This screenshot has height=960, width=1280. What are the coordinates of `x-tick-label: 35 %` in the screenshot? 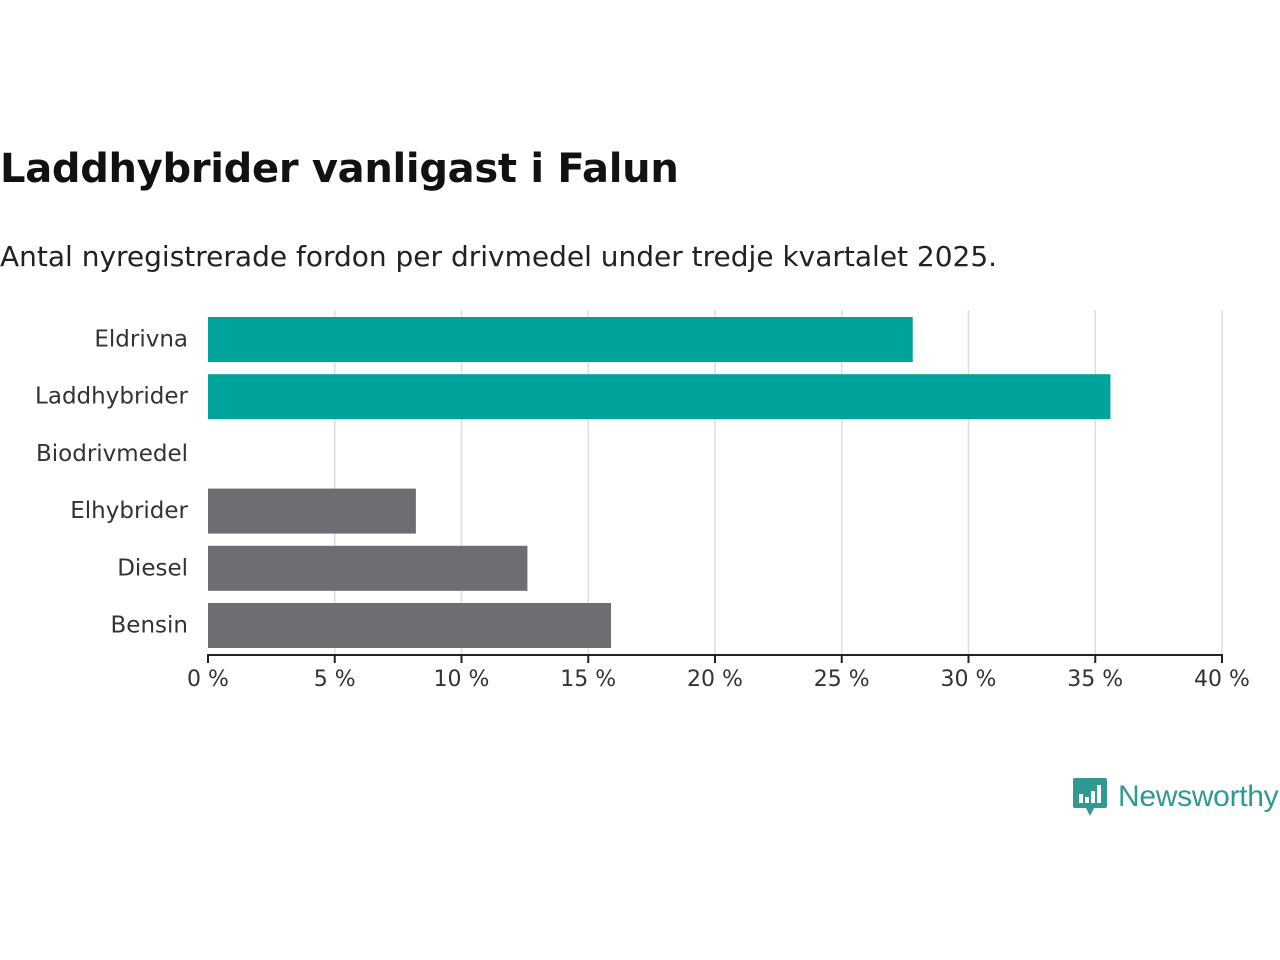 It's located at (1095, 679).